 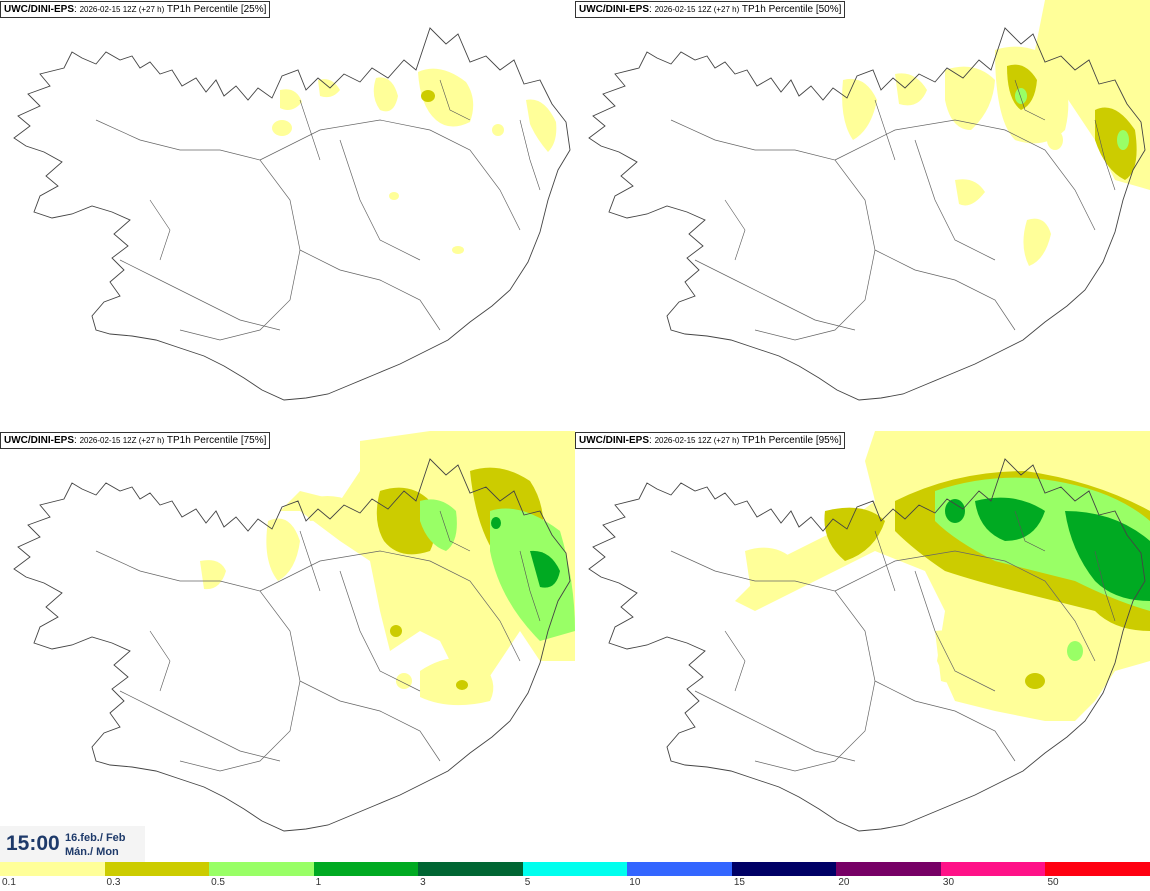 I want to click on valid-time-hour: 15:00, so click(x=33, y=843).